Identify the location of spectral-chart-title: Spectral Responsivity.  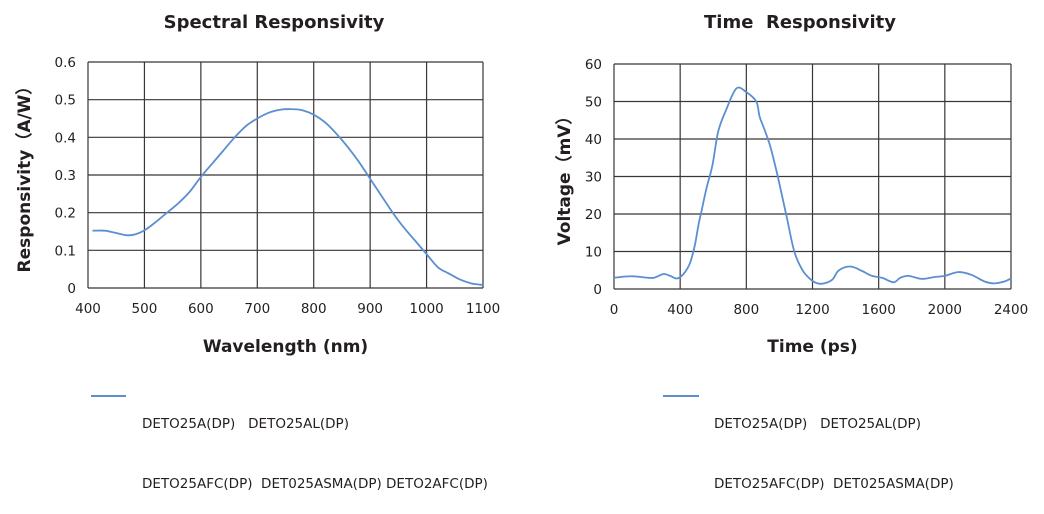
(274, 22).